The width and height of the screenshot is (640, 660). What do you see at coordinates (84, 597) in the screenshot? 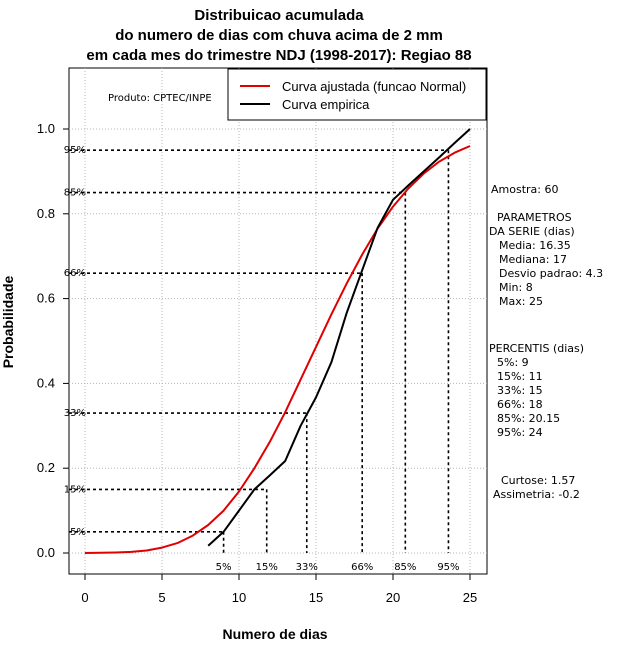
I see `x-tick-label: 0` at bounding box center [84, 597].